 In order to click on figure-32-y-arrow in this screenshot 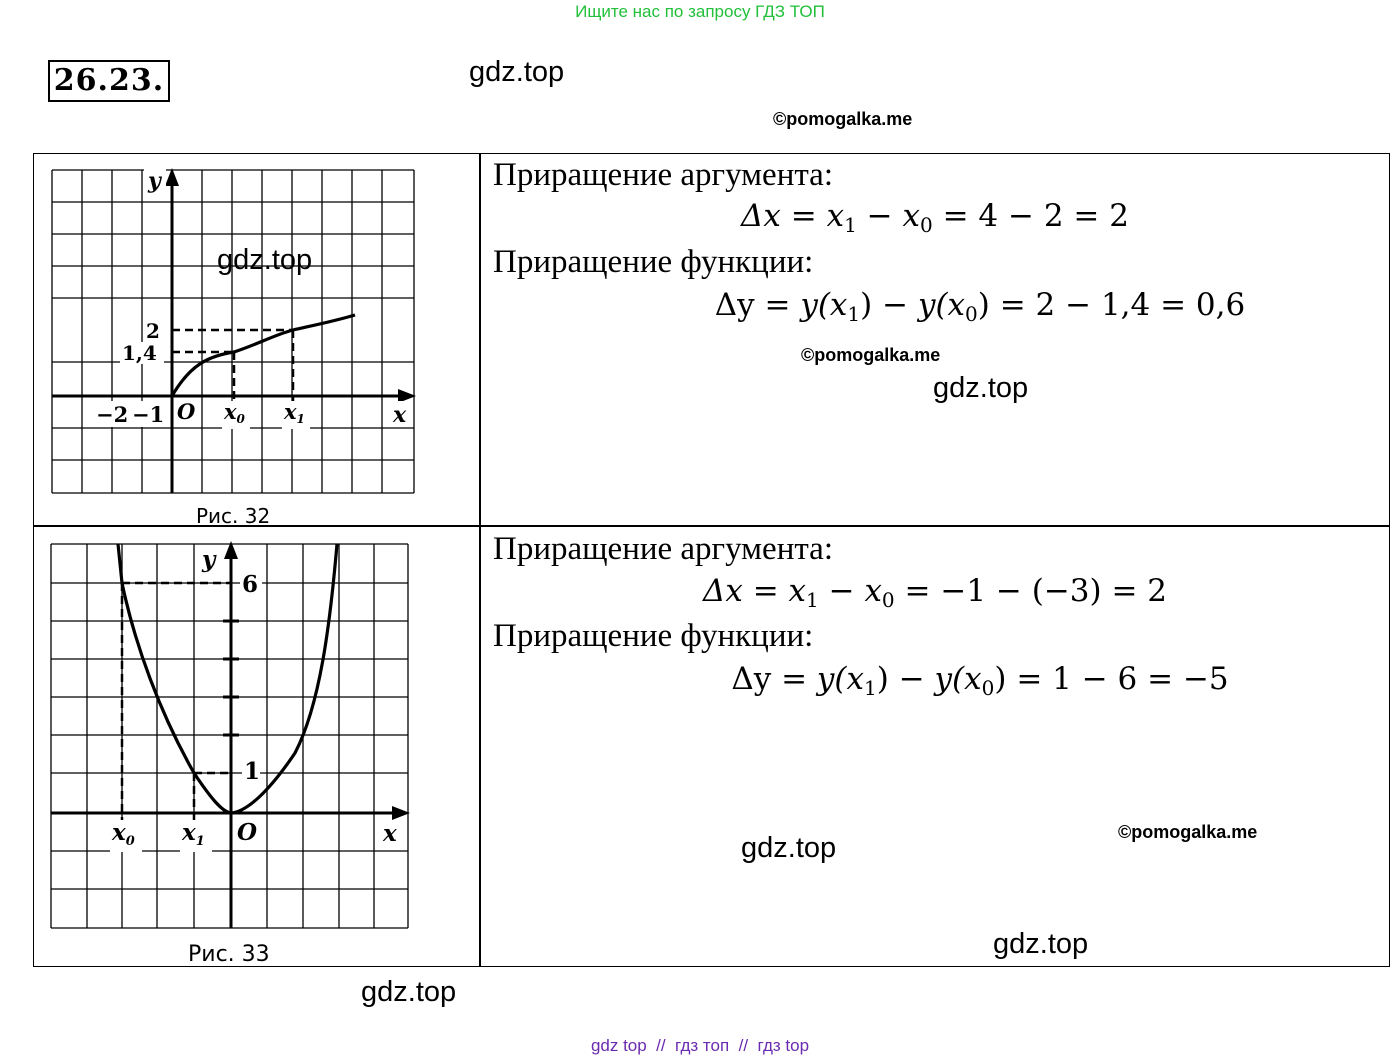, I will do `click(172, 177)`.